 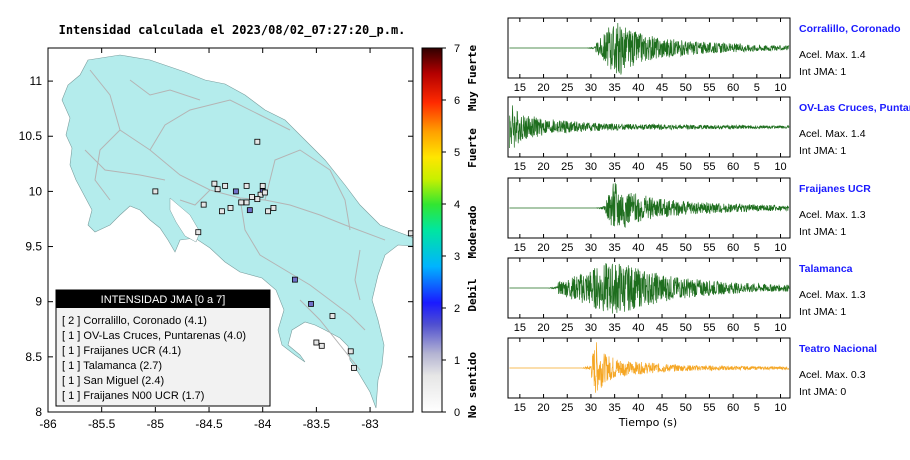 I want to click on trace-station-name: OV-Las Cruces, Puntar, so click(x=854, y=108).